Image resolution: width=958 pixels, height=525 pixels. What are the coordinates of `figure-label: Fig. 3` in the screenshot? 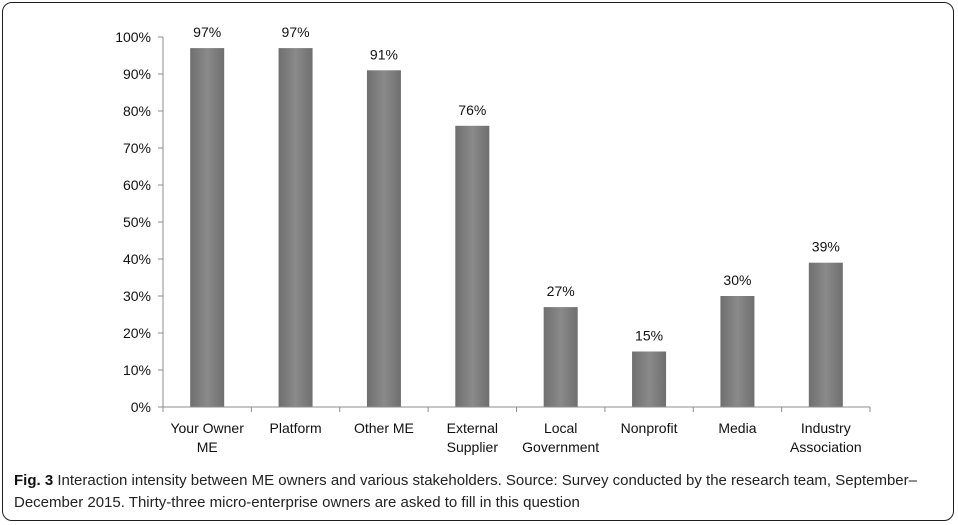 It's located at (33, 480).